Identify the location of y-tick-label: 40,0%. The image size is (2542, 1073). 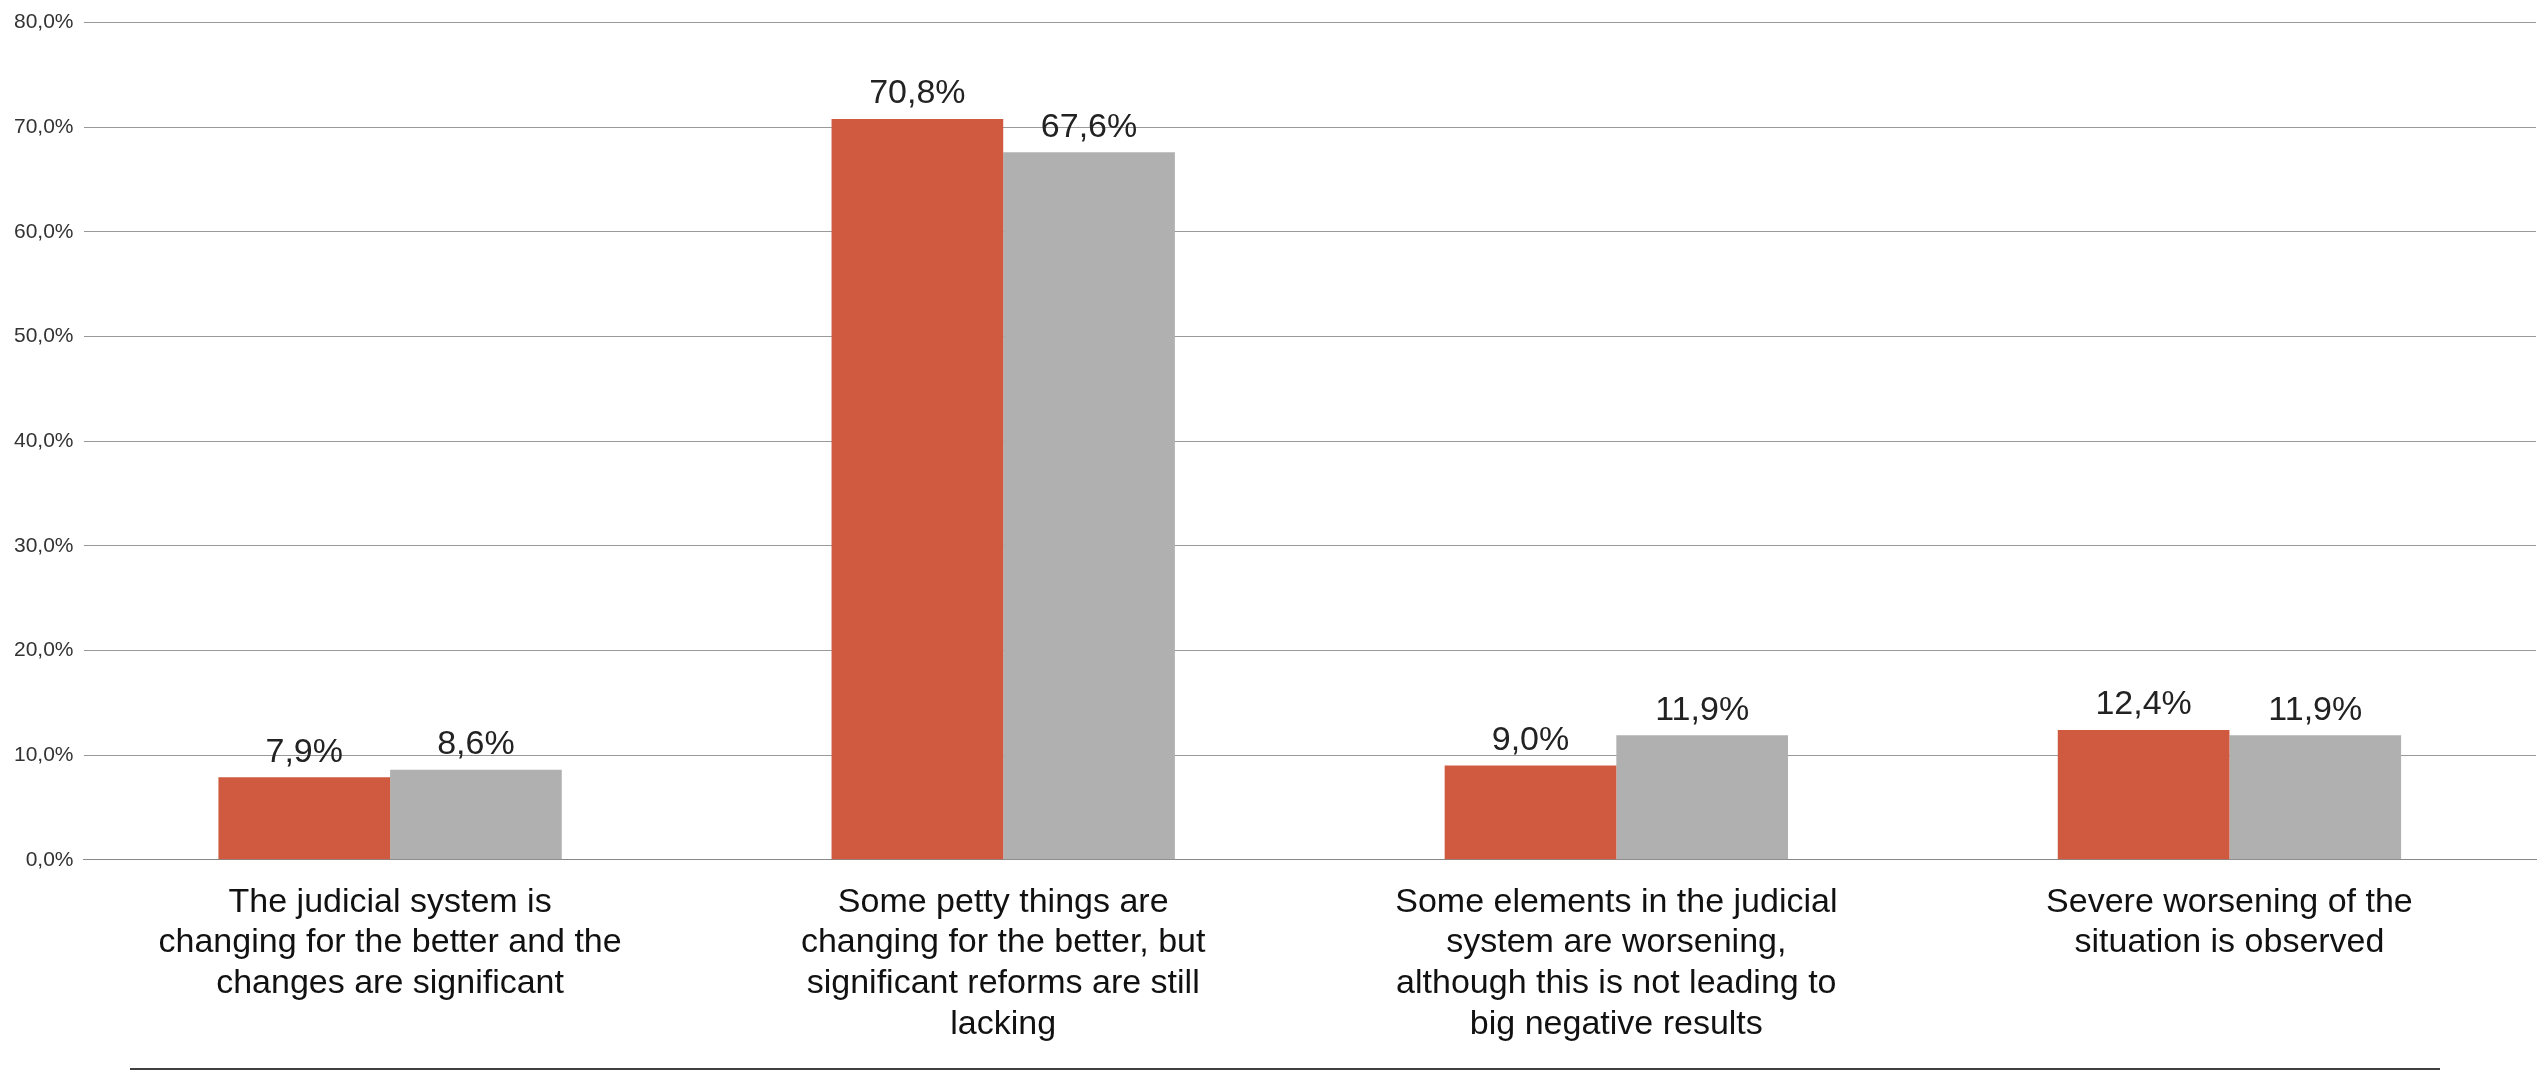
(44, 439).